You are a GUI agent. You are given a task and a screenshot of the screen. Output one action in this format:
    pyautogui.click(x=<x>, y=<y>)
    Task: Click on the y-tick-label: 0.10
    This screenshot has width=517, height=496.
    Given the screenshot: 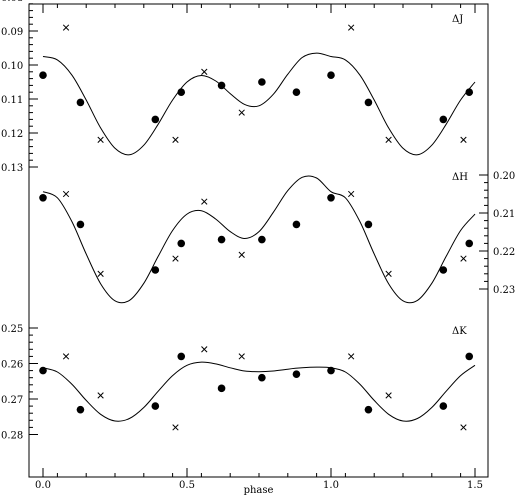 What is the action you would take?
    pyautogui.click(x=12, y=66)
    